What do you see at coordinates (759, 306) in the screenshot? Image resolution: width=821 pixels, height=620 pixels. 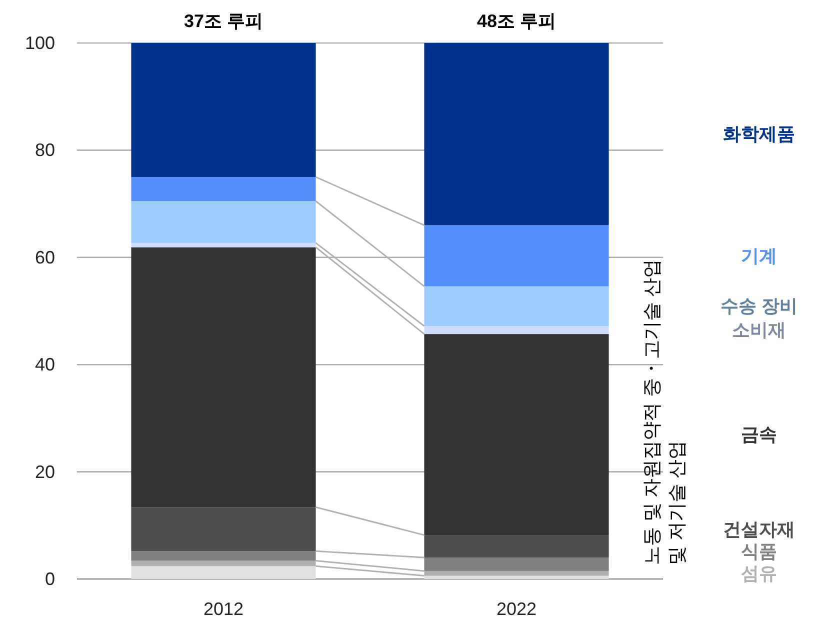 I see `text: 수송 장비` at bounding box center [759, 306].